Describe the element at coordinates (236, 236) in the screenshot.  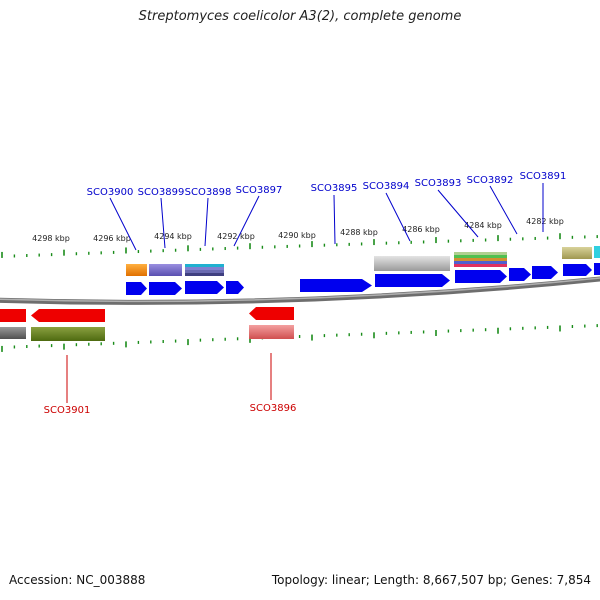
I see `scale-label: 4292 kbp` at that location.